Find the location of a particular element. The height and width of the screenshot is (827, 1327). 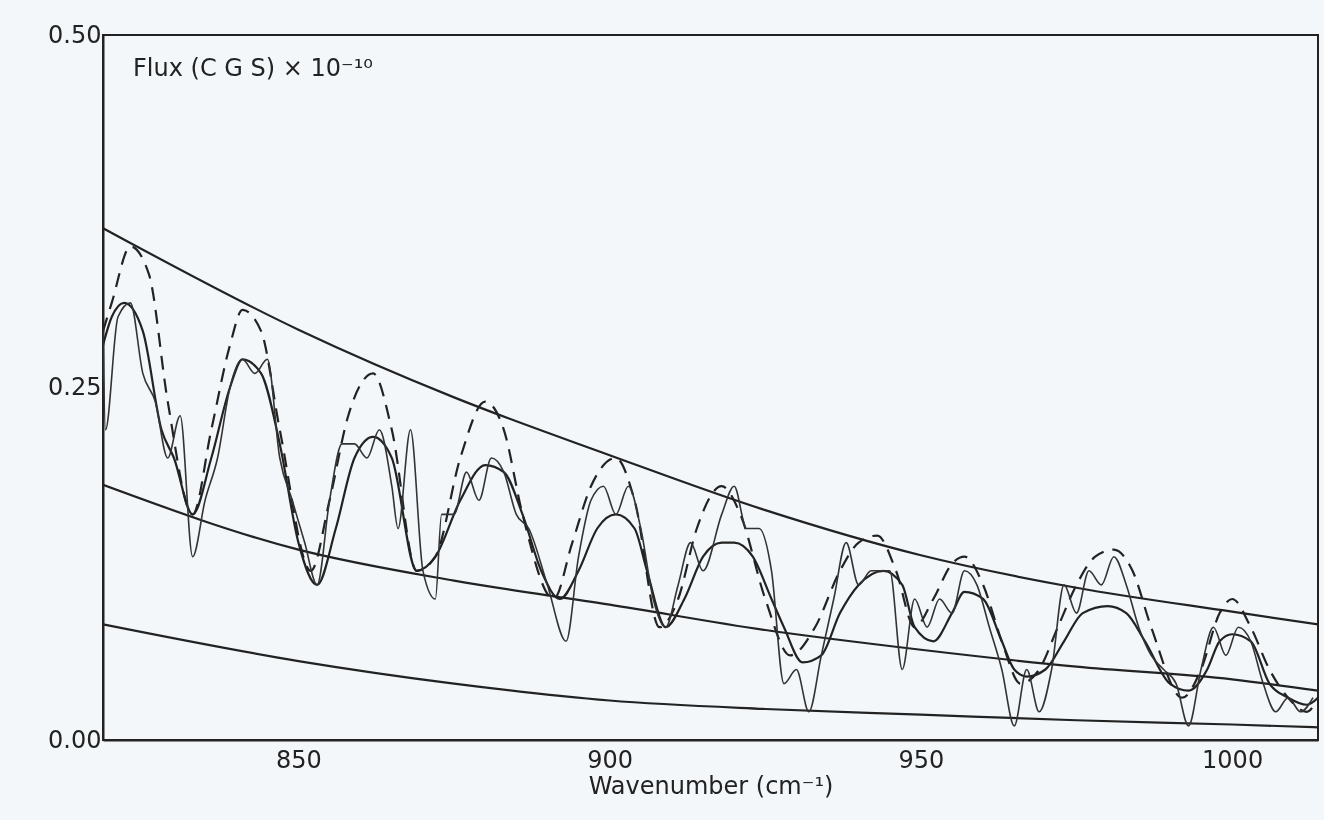

y-axis-title: Flux (C G S) × 10⁻¹⁰ is located at coordinates (253, 68).